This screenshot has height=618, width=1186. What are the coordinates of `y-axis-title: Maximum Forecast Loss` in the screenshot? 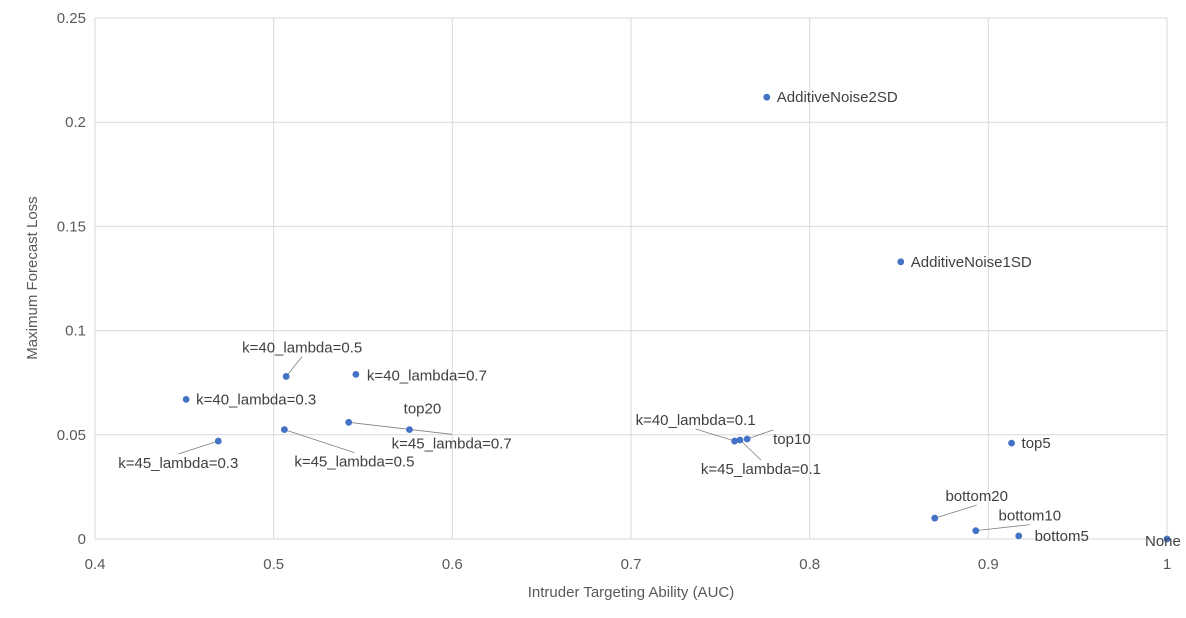 It's located at (32, 277).